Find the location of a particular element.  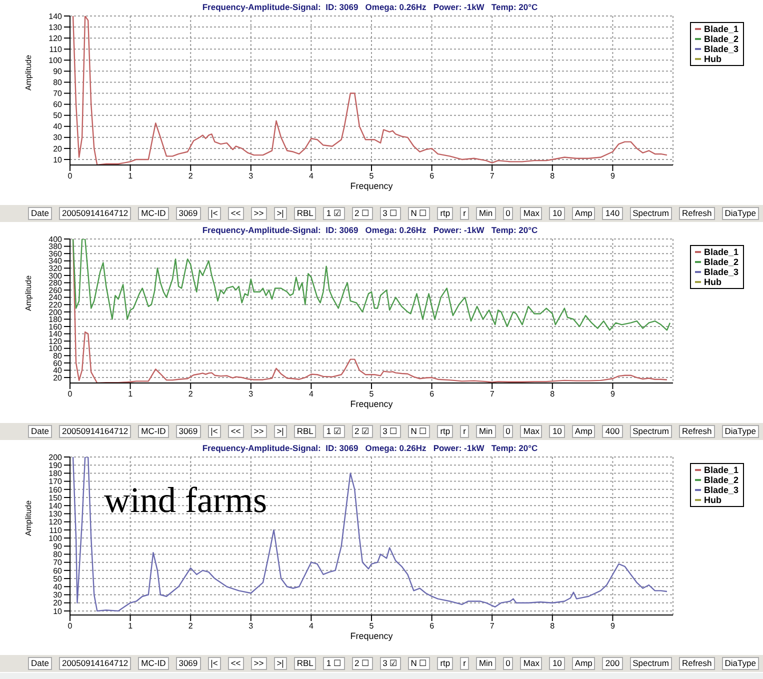

y-tick-label: 10 is located at coordinates (58, 611).